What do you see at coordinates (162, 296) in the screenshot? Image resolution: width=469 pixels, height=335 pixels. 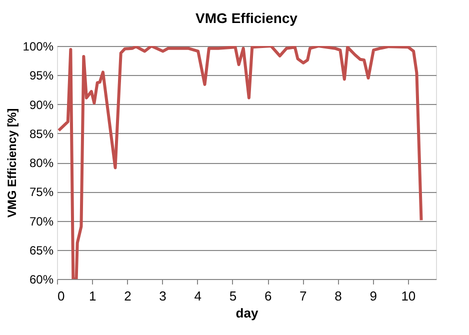 I see `x-tick-label: 3` at bounding box center [162, 296].